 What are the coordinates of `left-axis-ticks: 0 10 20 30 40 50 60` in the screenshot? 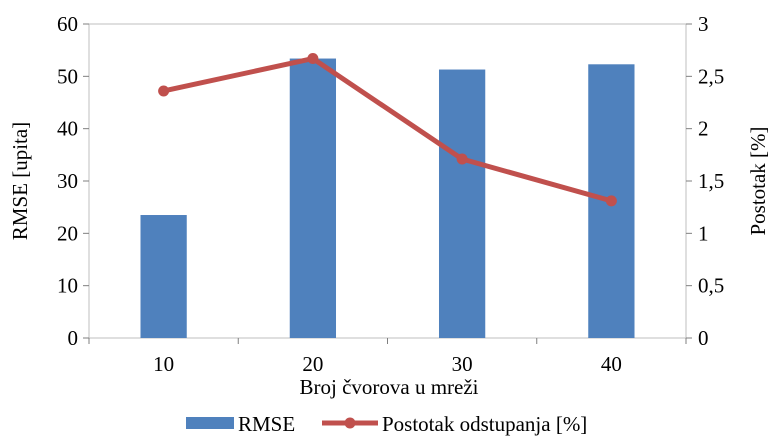 It's located at (73, 181).